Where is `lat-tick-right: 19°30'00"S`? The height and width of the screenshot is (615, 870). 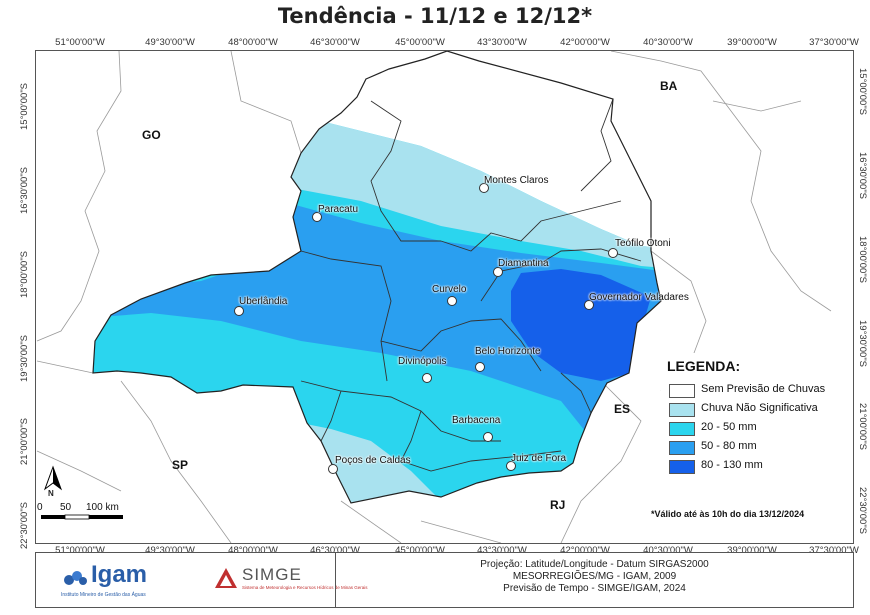 lat-tick-right: 19°30'00"S is located at coordinates (862, 344).